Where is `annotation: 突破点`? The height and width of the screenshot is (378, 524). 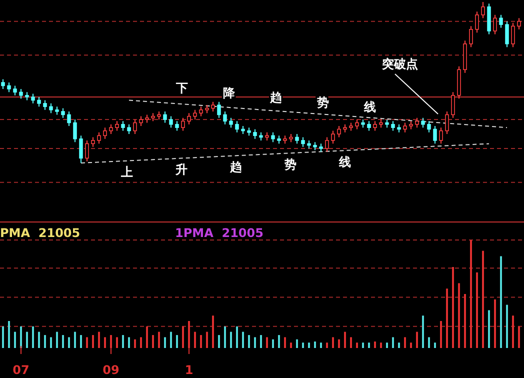
annotation: 突破点 is located at coordinates (399, 64).